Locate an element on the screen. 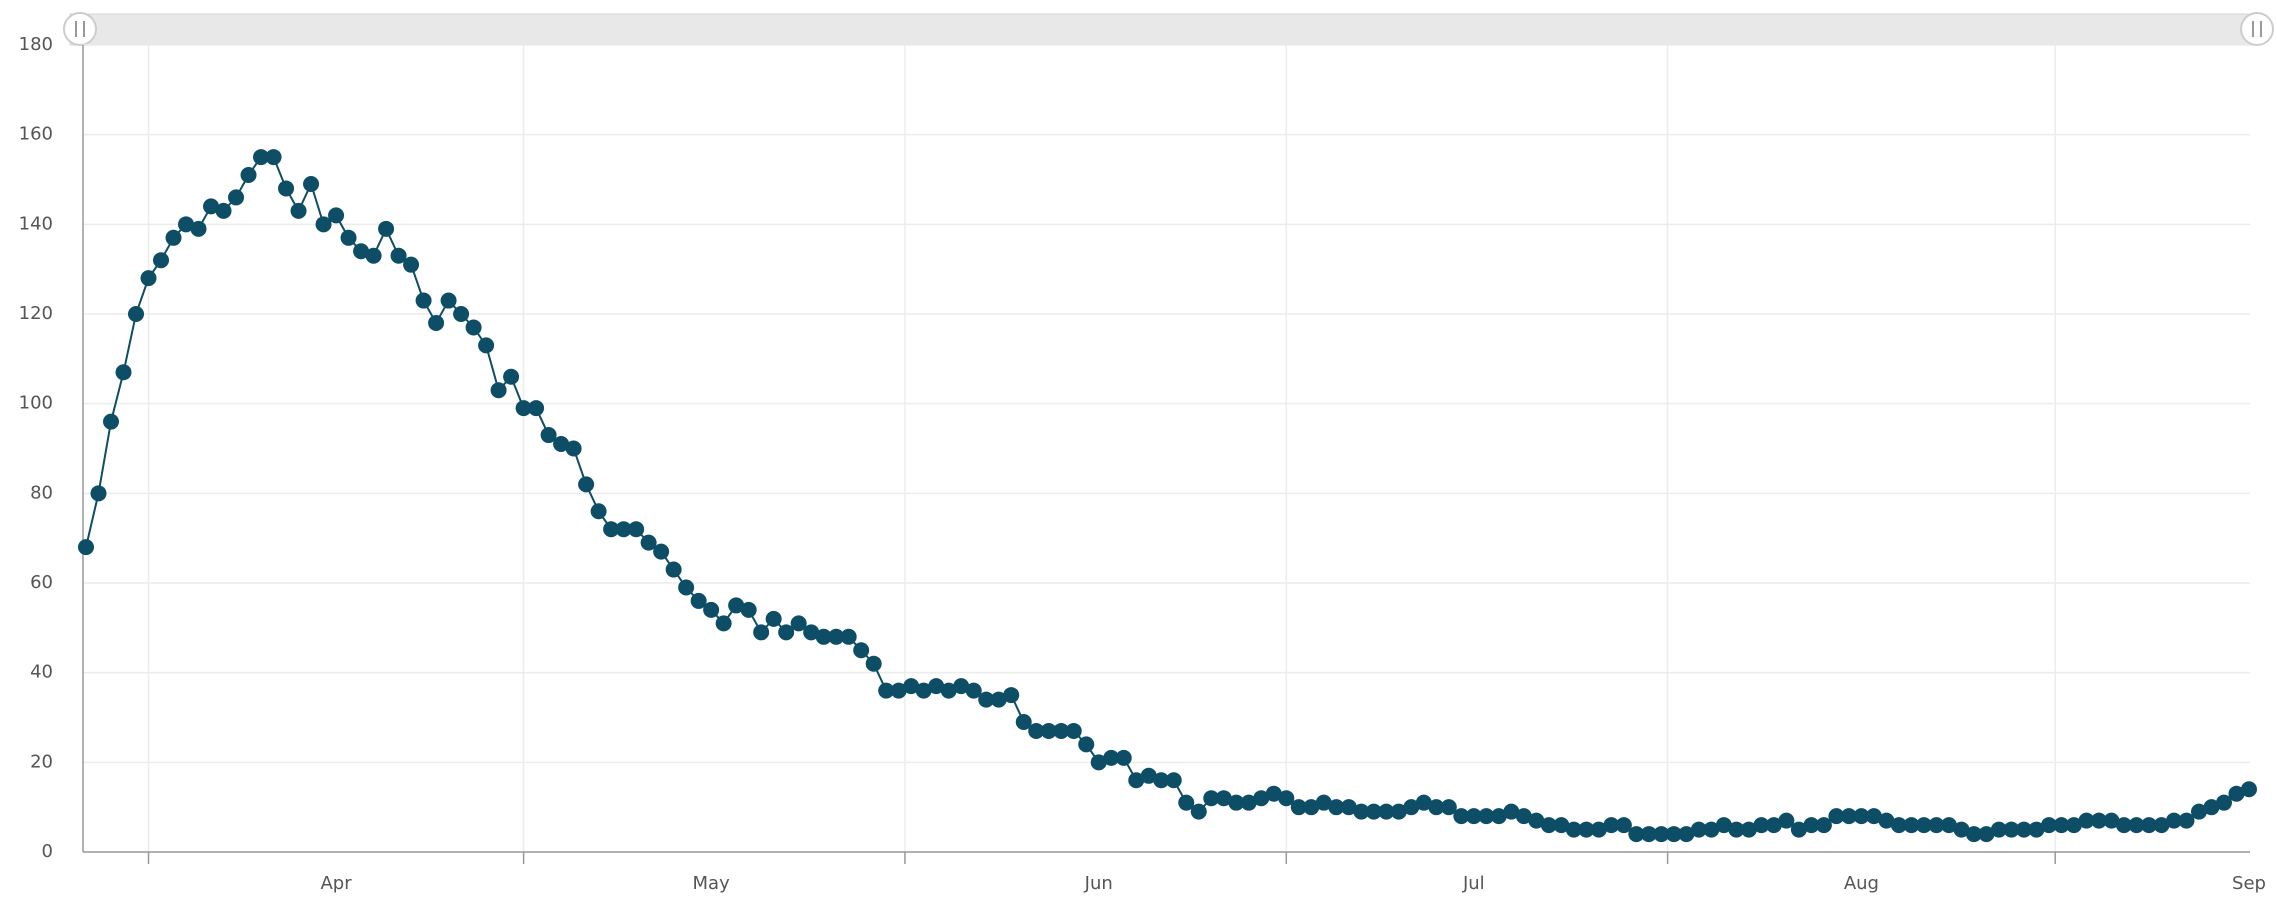  x-tick-label: Jun is located at coordinates (1098, 883).